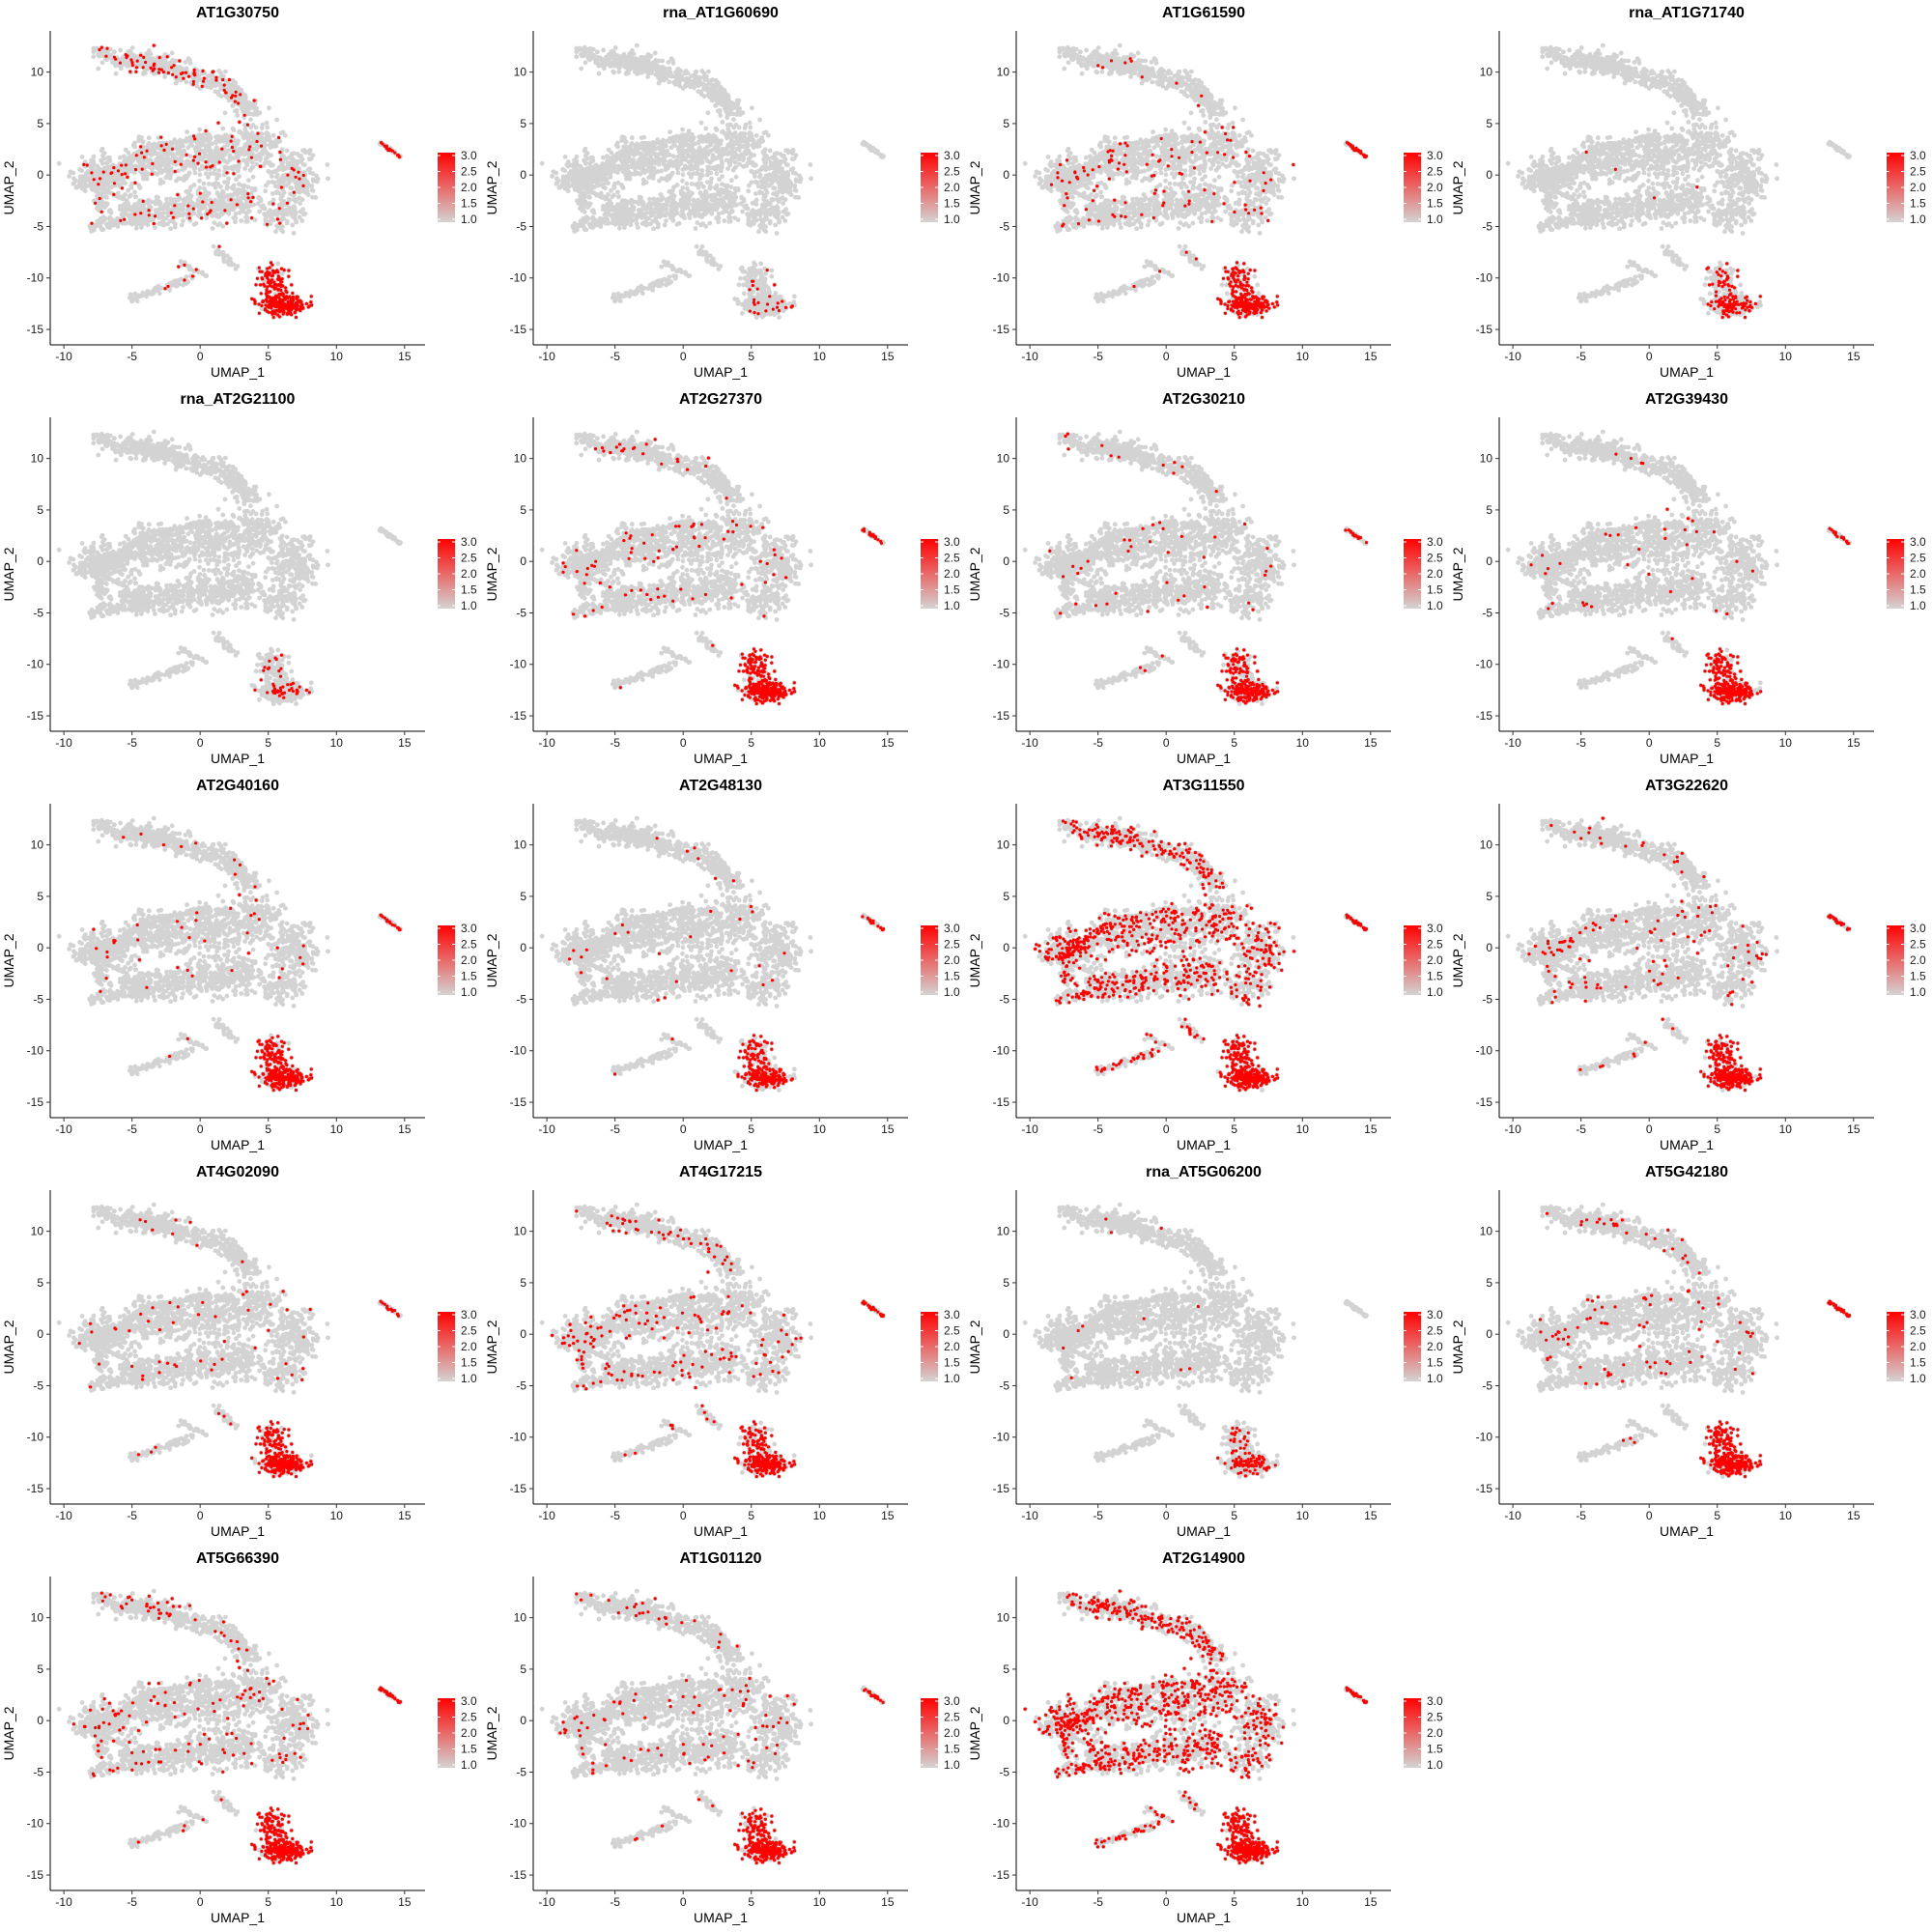 The image size is (1932, 1932). Describe the element at coordinates (237, 13) in the screenshot. I see `plot-title: AT1G30750` at that location.